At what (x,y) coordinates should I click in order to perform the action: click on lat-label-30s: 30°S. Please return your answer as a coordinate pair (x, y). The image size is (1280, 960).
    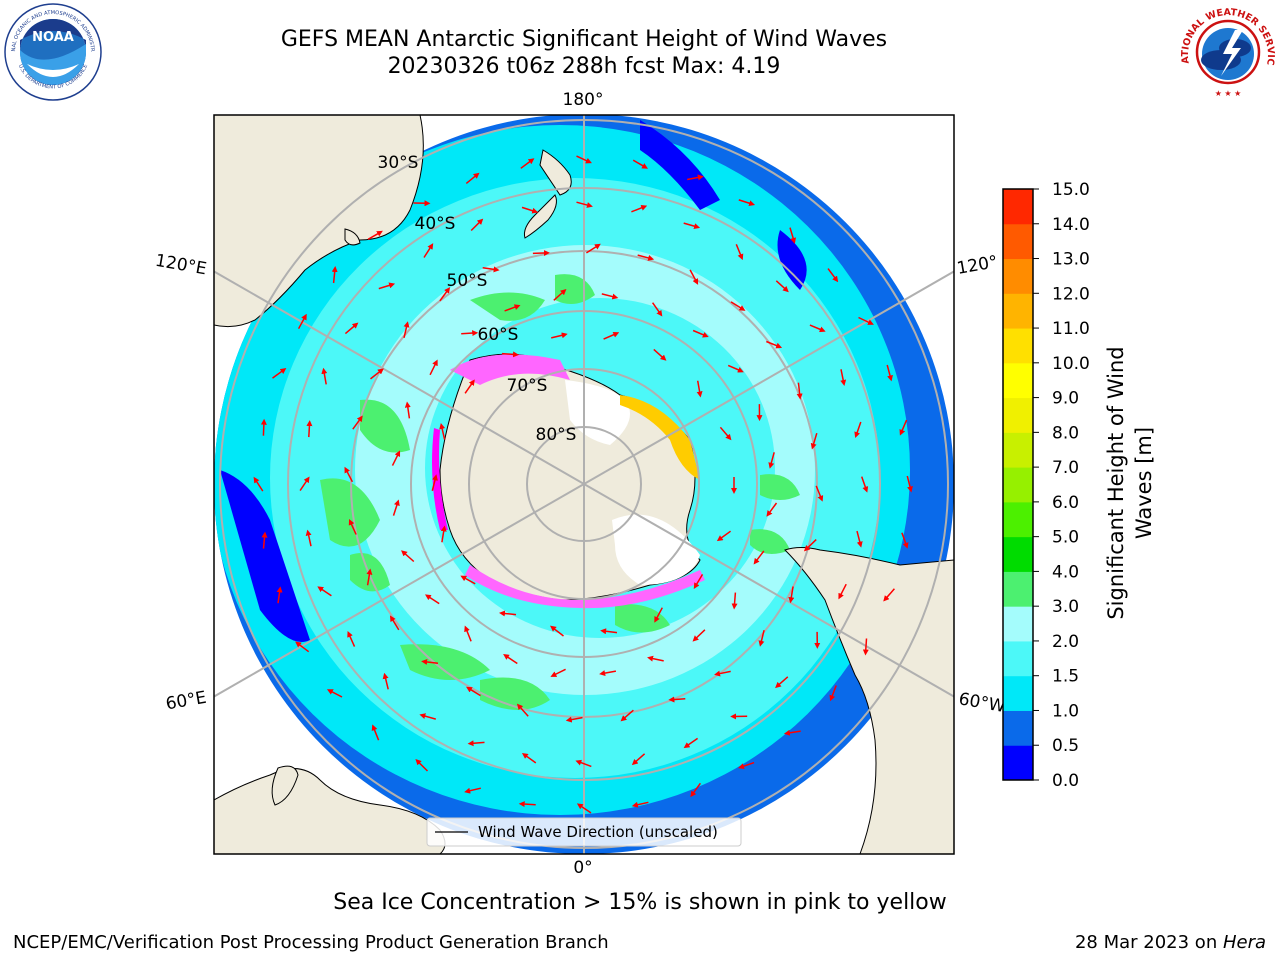
    Looking at the image, I should click on (398, 163).